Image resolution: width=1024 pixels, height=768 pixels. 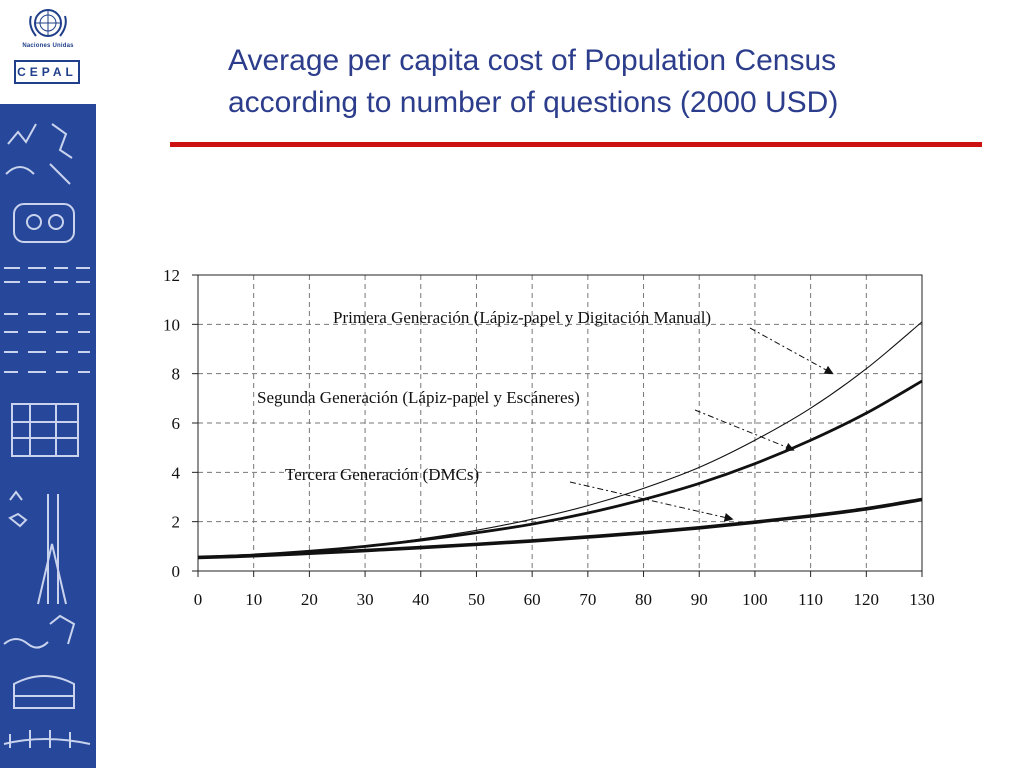 What do you see at coordinates (47, 72) in the screenshot?
I see `cepal-wordmark: CEPAL` at bounding box center [47, 72].